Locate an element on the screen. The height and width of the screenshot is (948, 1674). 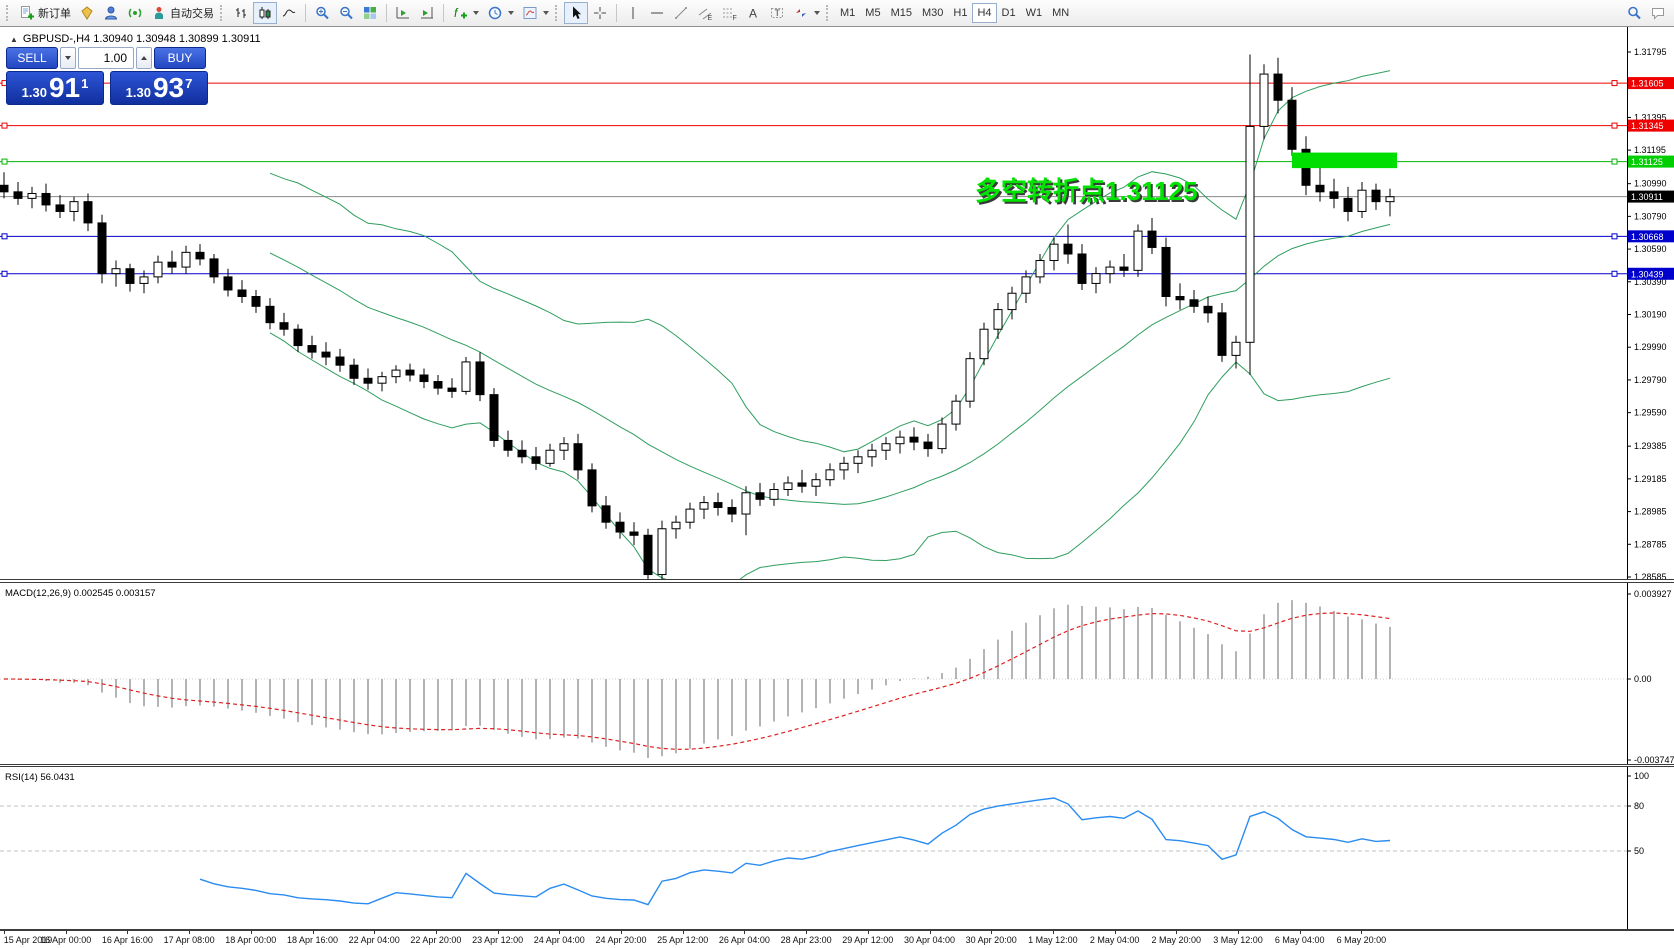
auto-scroll-button is located at coordinates (403, 13).